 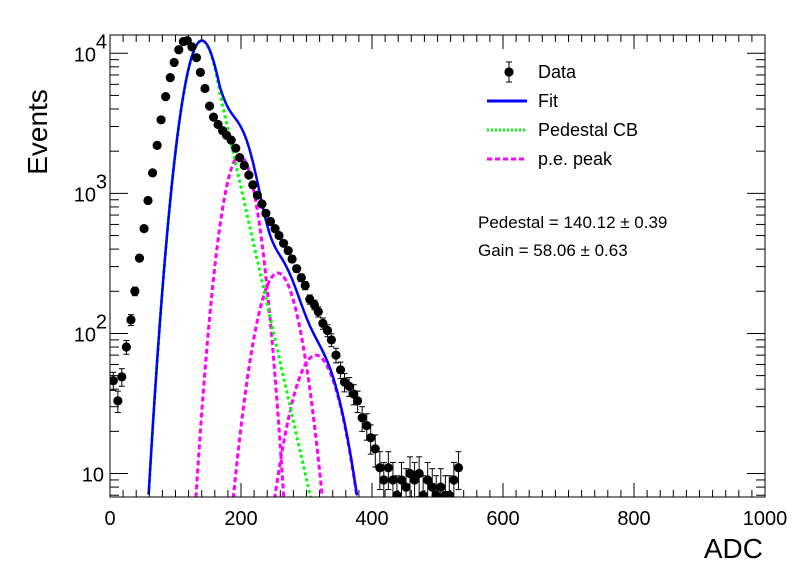 I want to click on y-tick-label: 10³, so click(x=90, y=188).